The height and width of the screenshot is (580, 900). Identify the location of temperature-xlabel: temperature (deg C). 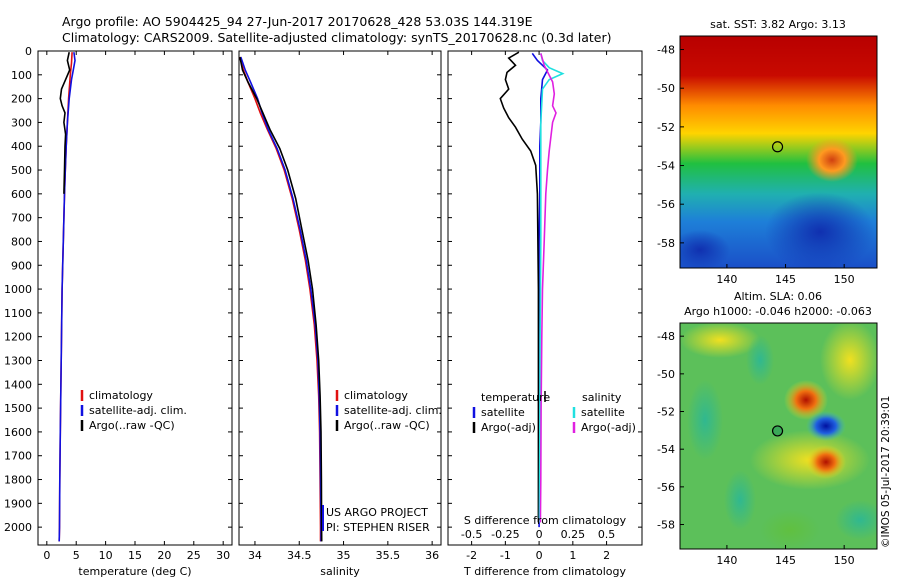
(134, 571).